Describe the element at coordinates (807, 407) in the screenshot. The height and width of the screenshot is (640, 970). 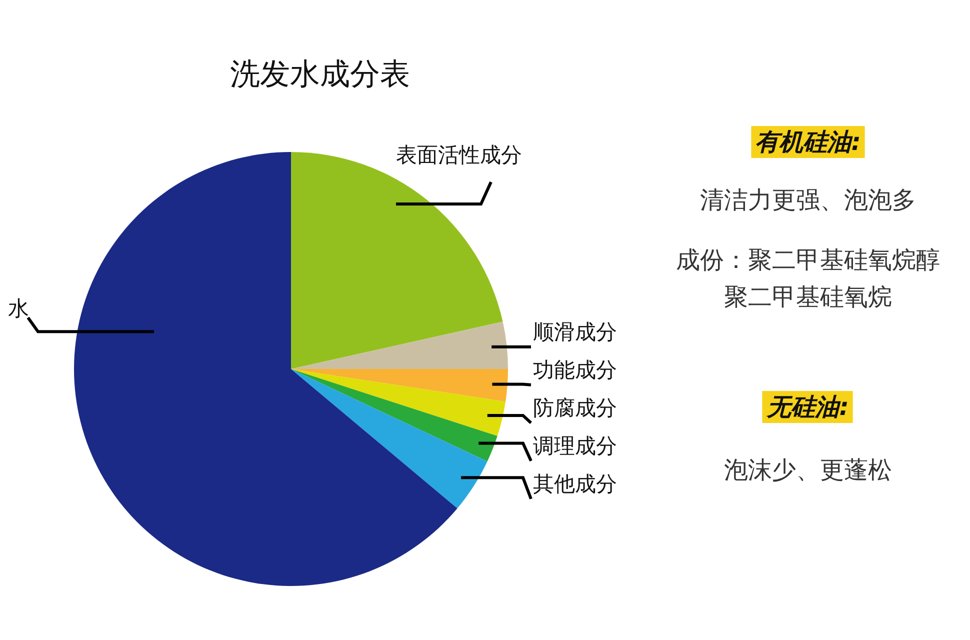
I see `text: 无硅油:` at that location.